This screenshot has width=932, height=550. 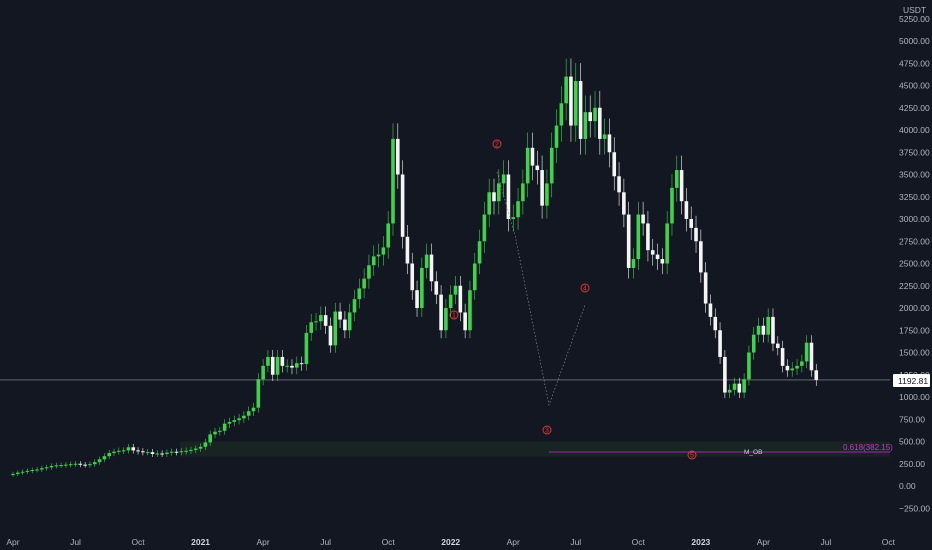 I want to click on y-tick-label: 4000.00, so click(x=914, y=130).